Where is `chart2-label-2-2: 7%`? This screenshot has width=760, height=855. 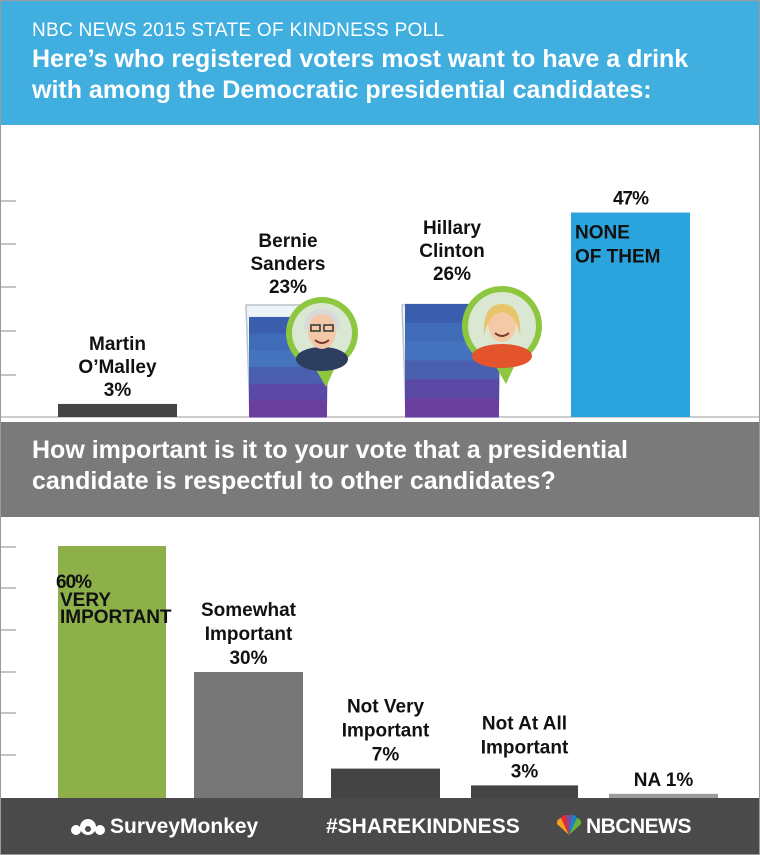
chart2-label-2-2: 7% is located at coordinates (386, 755).